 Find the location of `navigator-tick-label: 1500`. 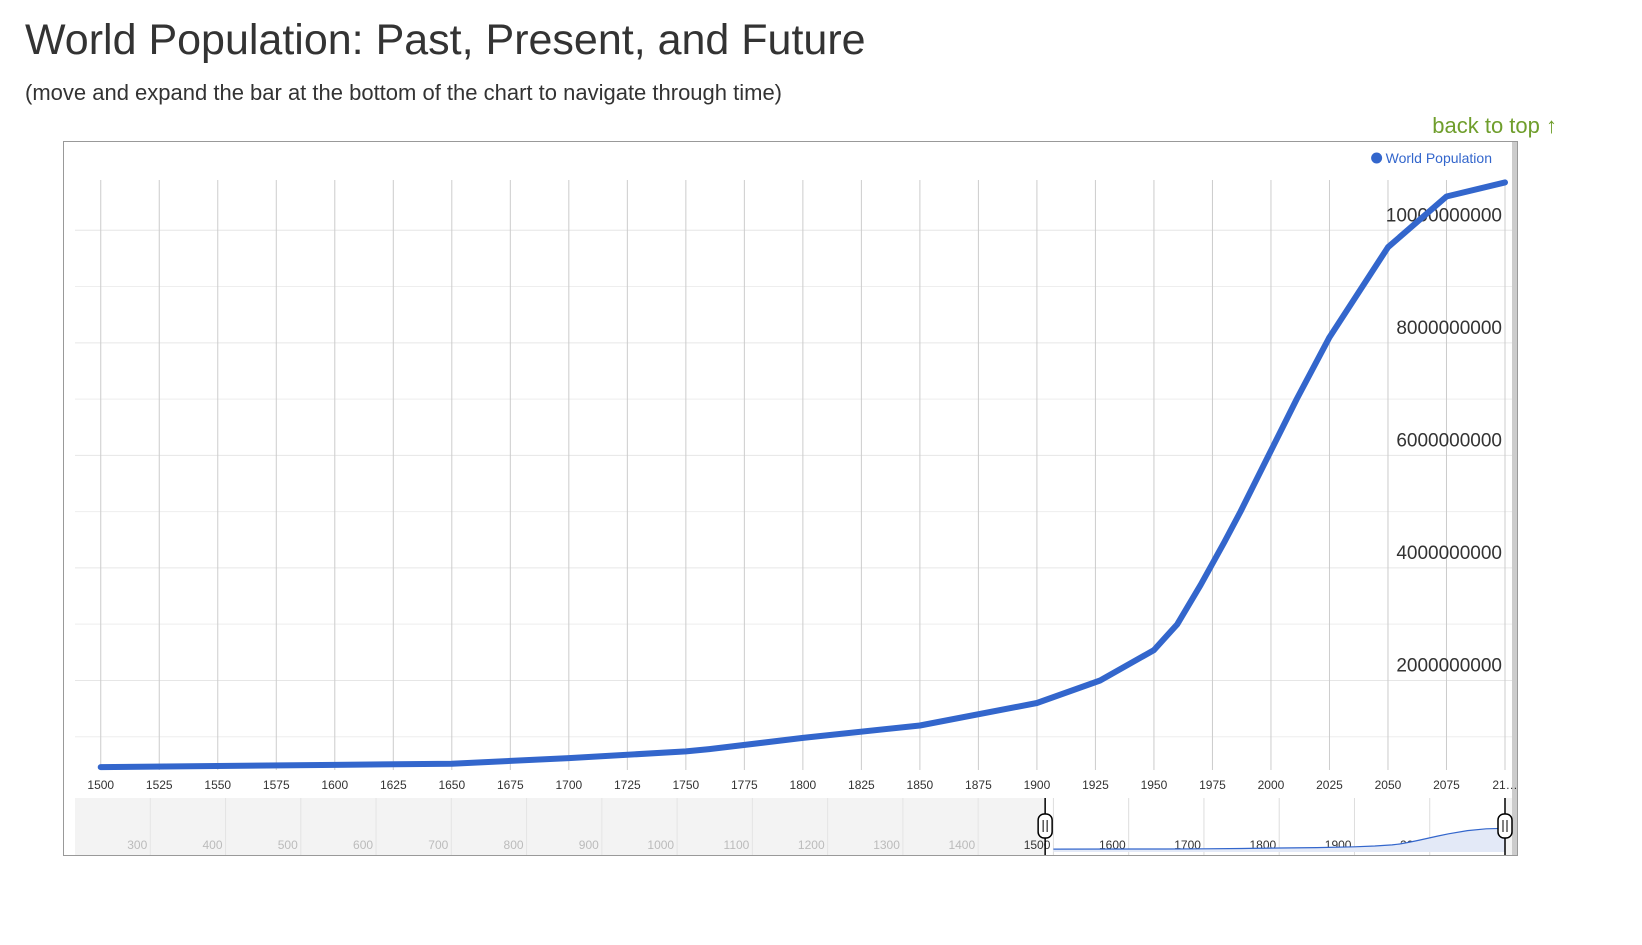

navigator-tick-label: 1500 is located at coordinates (1037, 845).